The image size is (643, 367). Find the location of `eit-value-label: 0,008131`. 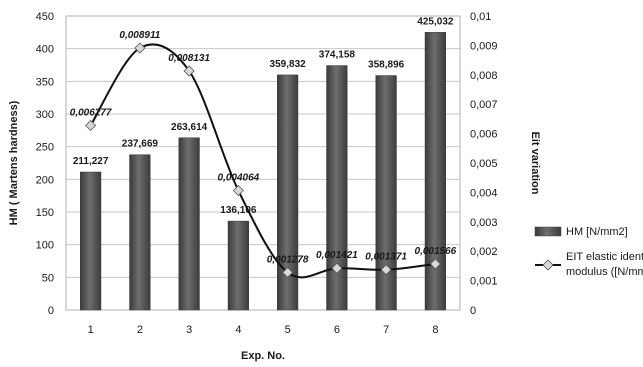

eit-value-label: 0,008131 is located at coordinates (189, 58).